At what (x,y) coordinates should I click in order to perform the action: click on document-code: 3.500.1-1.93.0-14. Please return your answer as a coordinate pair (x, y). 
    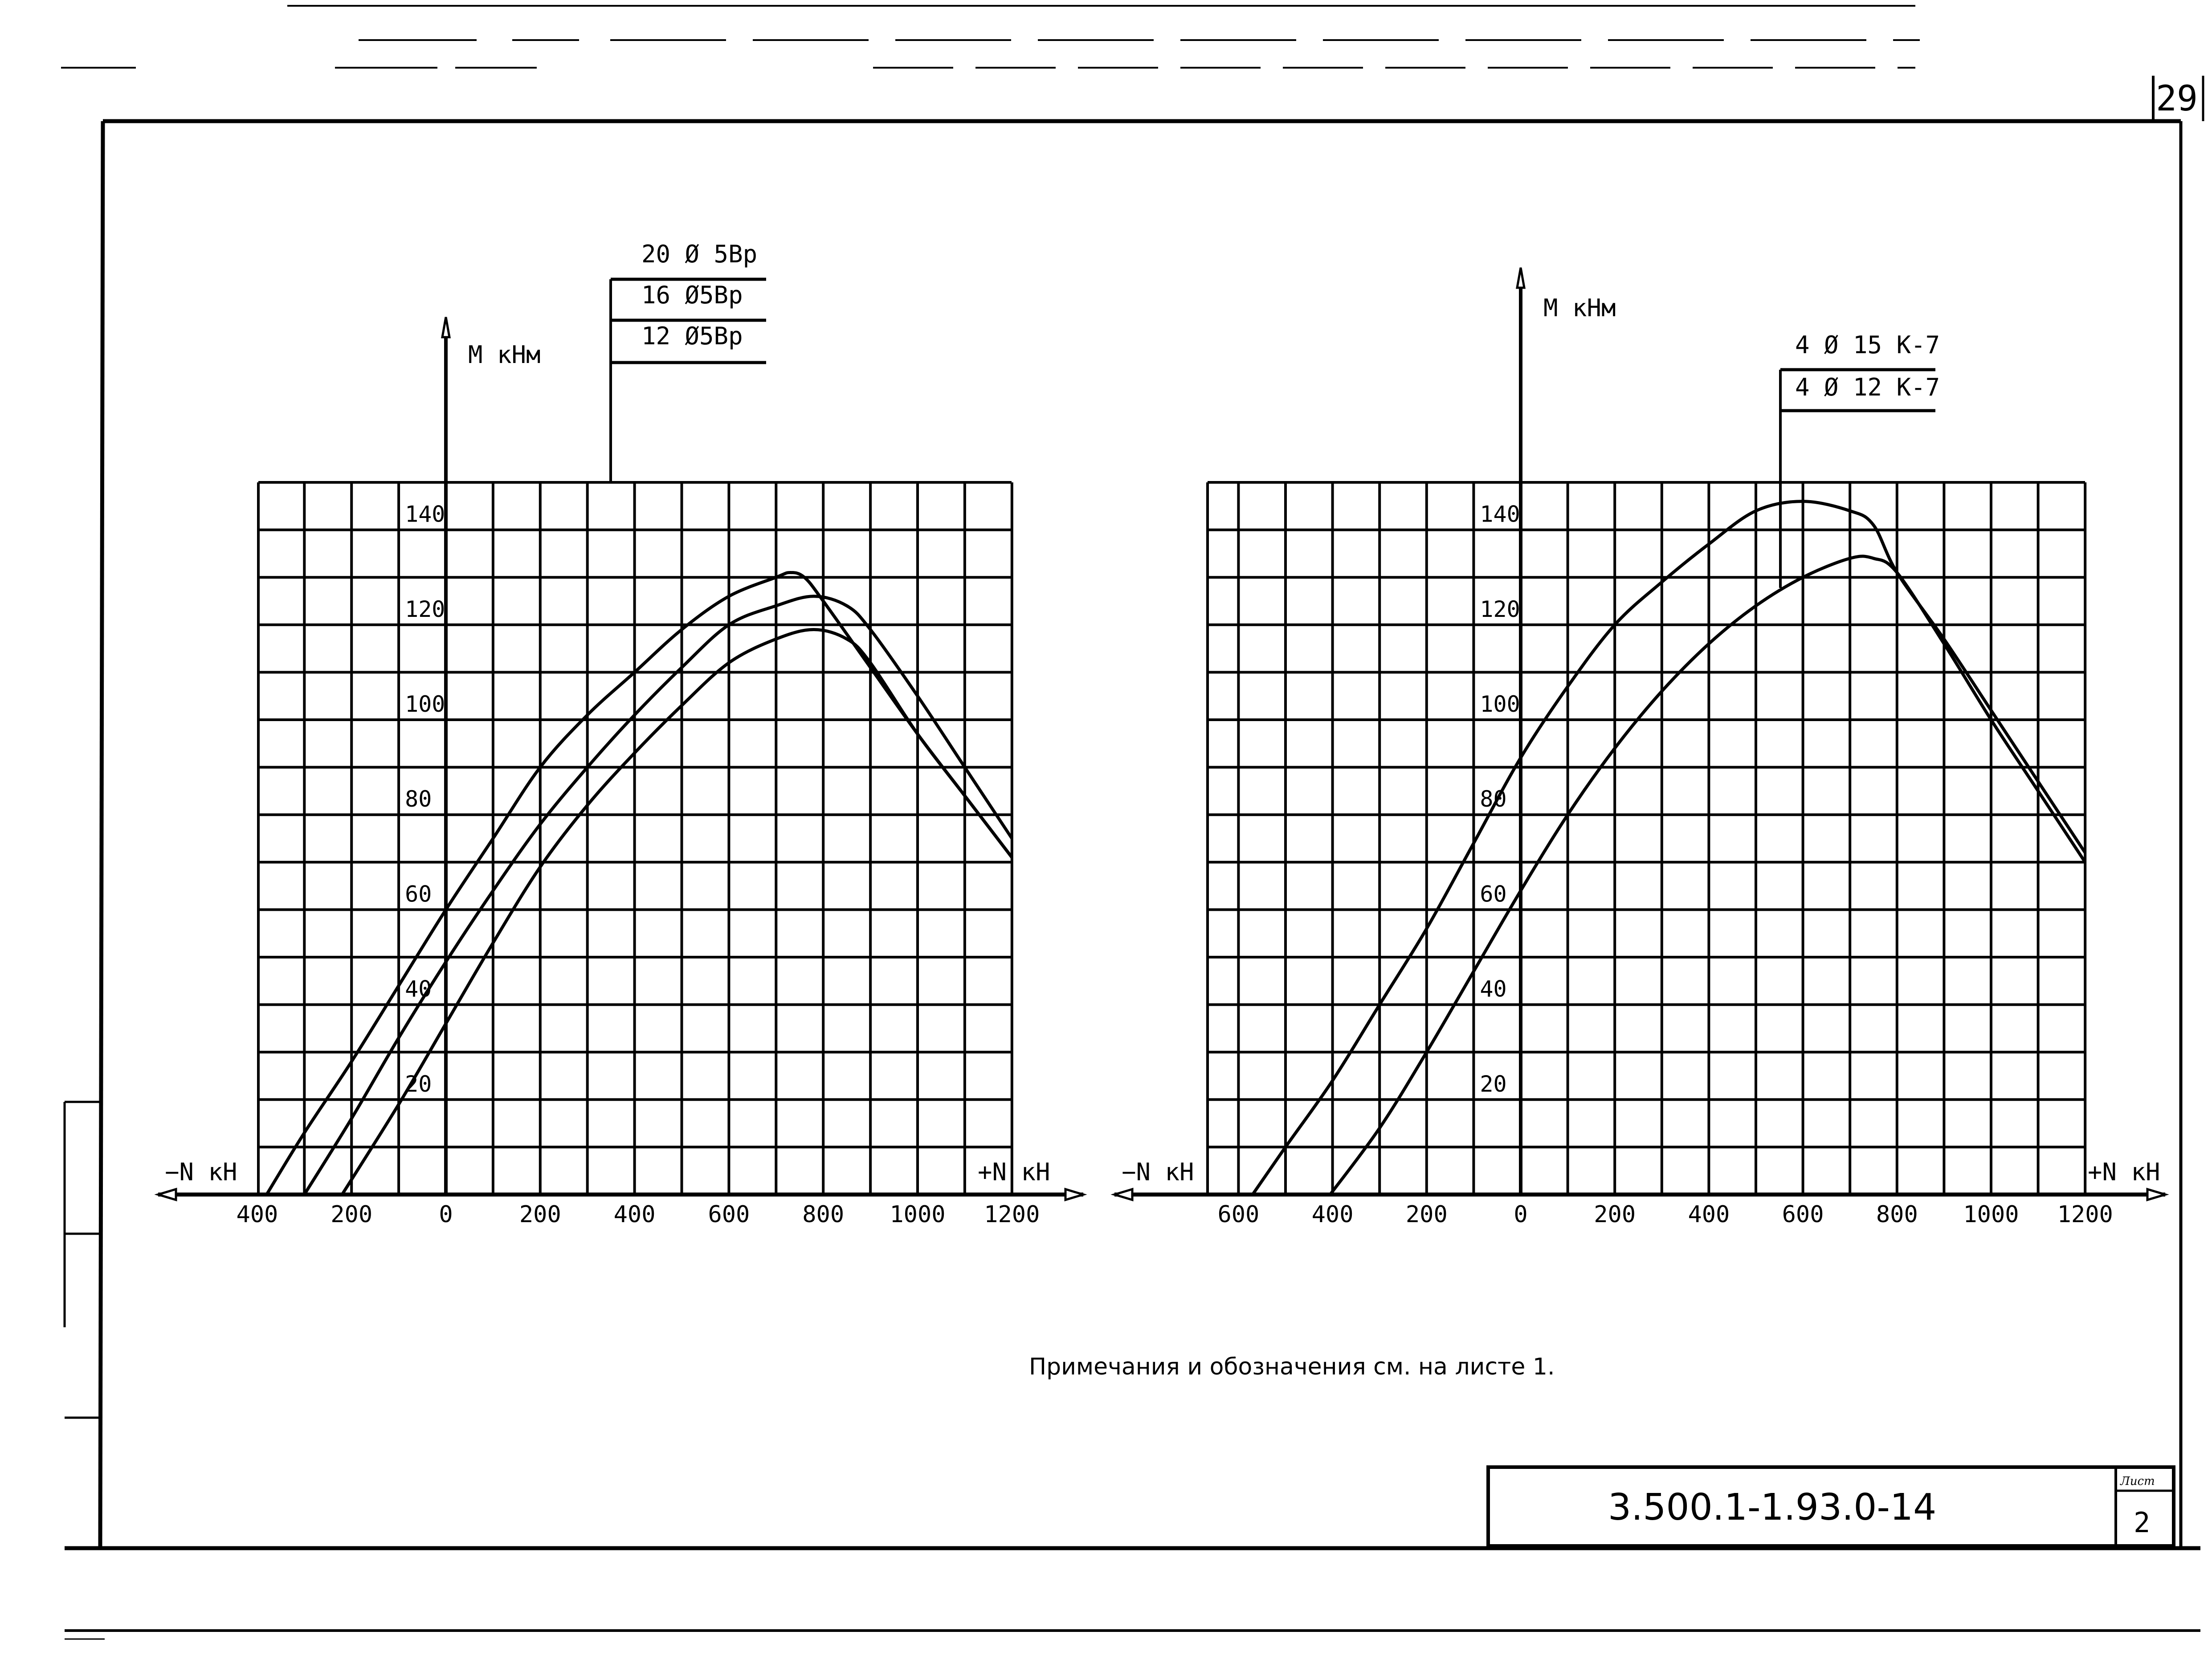
    Looking at the image, I should click on (1772, 1507).